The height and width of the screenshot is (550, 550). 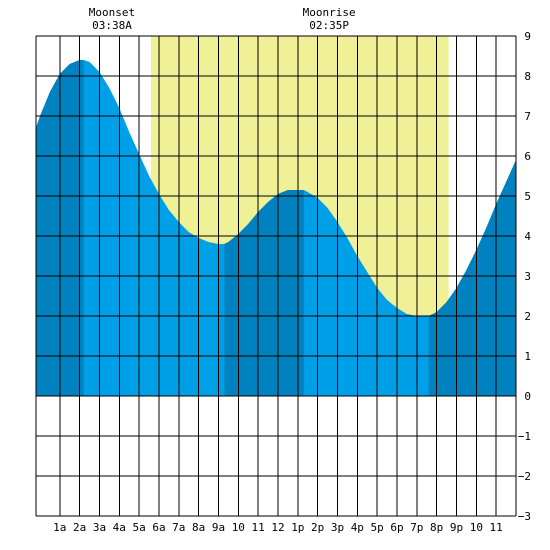 I want to click on y-tick-label: −3, so click(x=524, y=516).